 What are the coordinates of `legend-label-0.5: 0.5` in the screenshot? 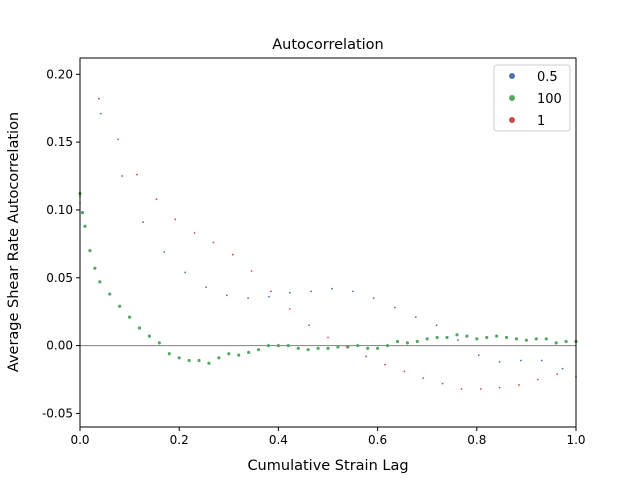 It's located at (547, 77).